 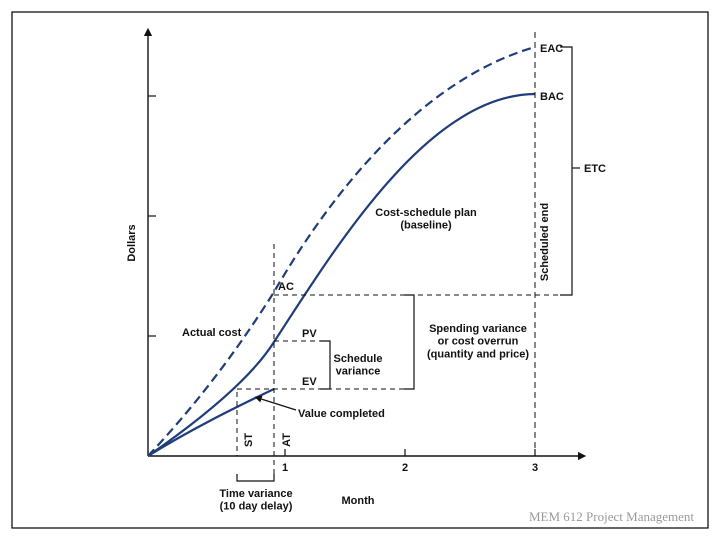 I want to click on baseline-label: Cost-schedule plan (baseline), so click(x=426, y=219).